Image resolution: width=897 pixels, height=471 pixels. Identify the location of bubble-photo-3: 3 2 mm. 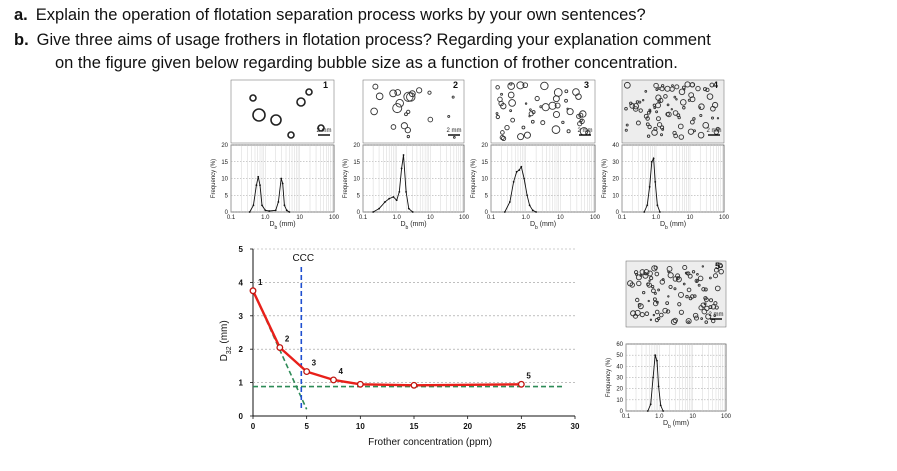
(543, 111).